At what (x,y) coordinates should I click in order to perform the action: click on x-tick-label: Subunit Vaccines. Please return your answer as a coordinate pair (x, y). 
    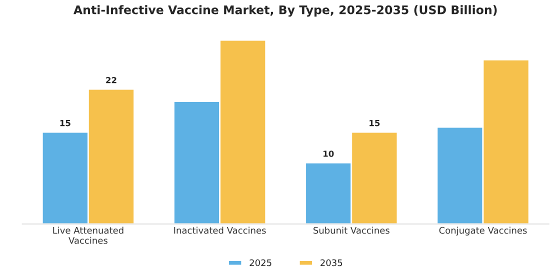
    Looking at the image, I should click on (352, 230).